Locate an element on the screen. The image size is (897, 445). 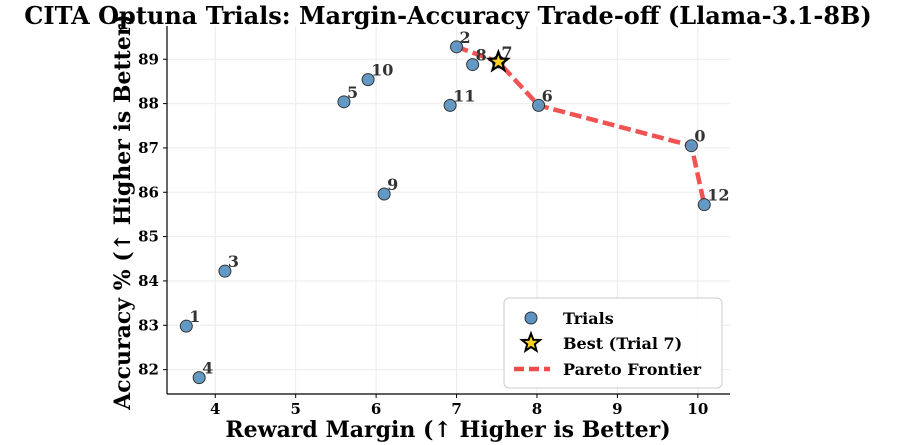
trial-point-label: 8 is located at coordinates (481, 55).